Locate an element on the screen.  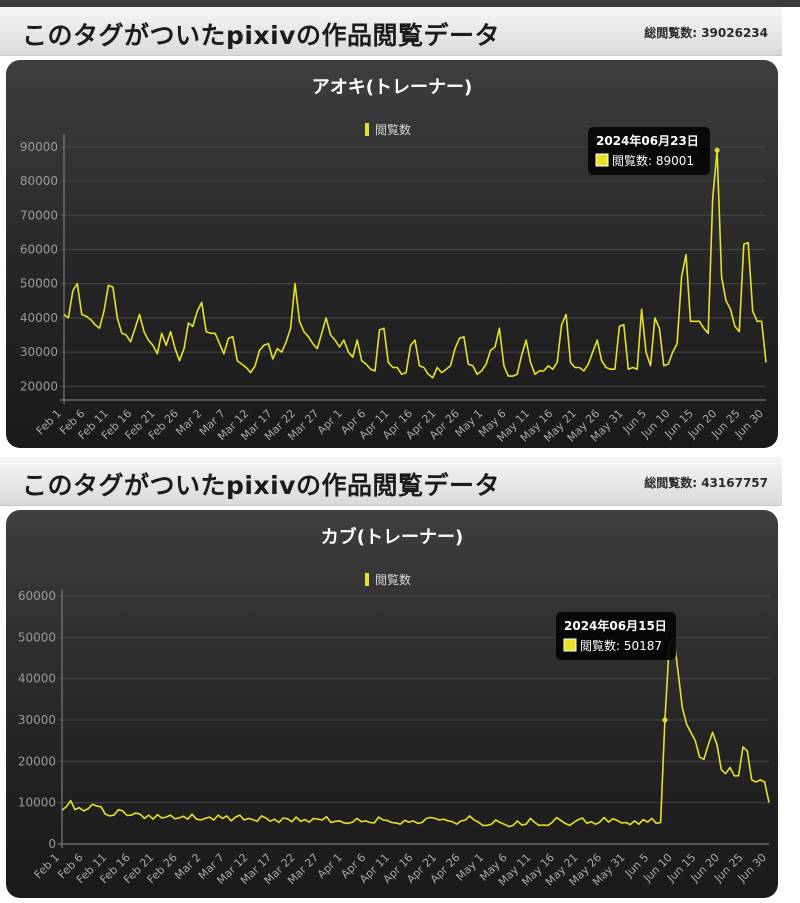
total-views-label: 総閲覧数: 39026234 is located at coordinates (706, 33).